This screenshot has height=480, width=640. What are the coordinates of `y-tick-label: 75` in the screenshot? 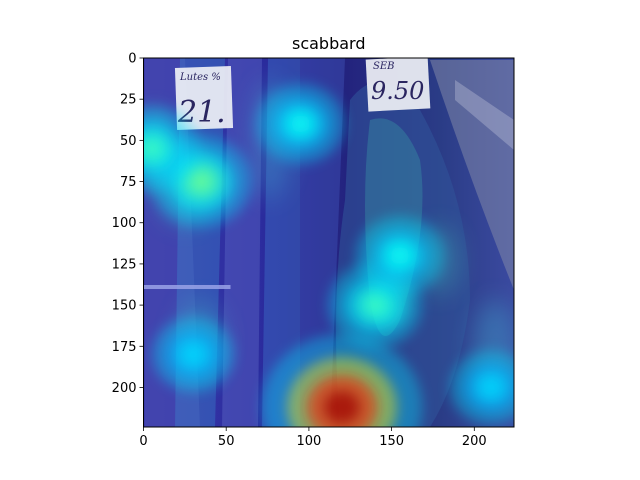 It's located at (128, 182).